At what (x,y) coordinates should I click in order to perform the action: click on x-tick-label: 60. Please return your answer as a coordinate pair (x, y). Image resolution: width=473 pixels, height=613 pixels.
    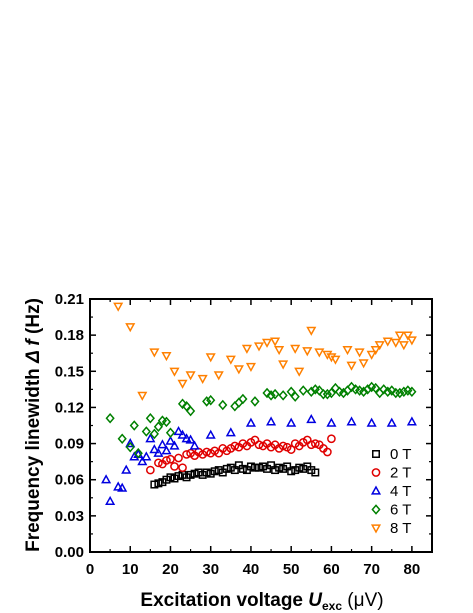
    Looking at the image, I should click on (331, 569).